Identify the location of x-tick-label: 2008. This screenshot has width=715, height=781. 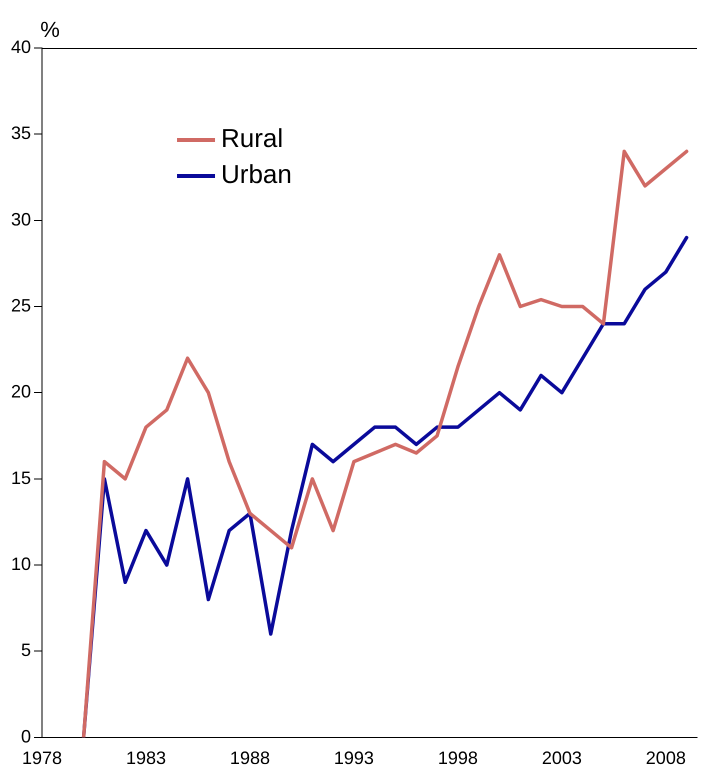
(666, 758).